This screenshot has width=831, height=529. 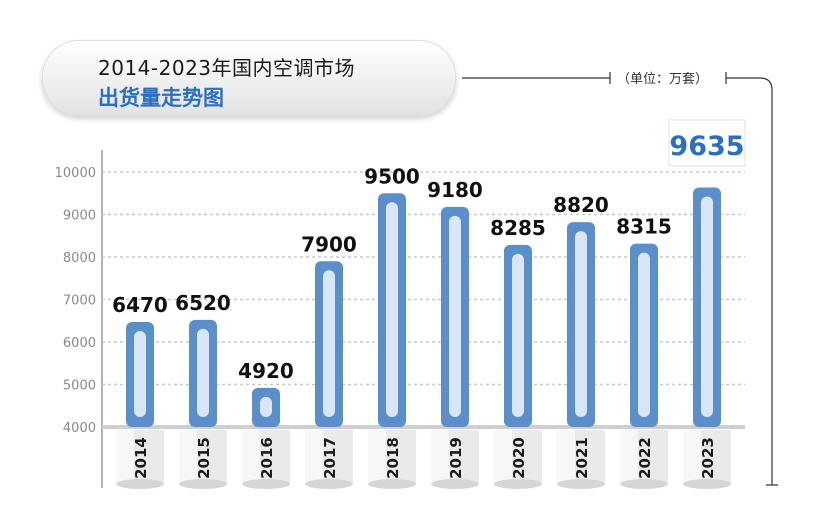 I want to click on y-tick-label: 8000, so click(x=79, y=258).